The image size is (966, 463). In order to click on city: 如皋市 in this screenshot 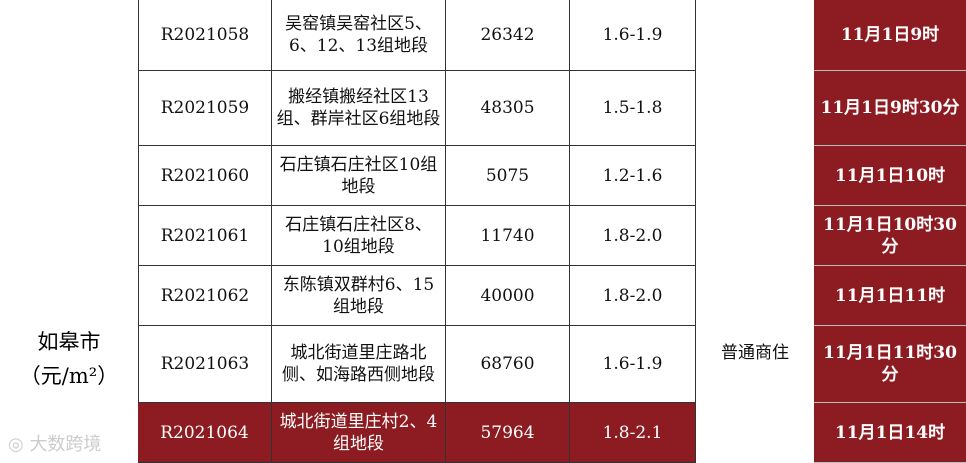, I will do `click(69, 342)`.